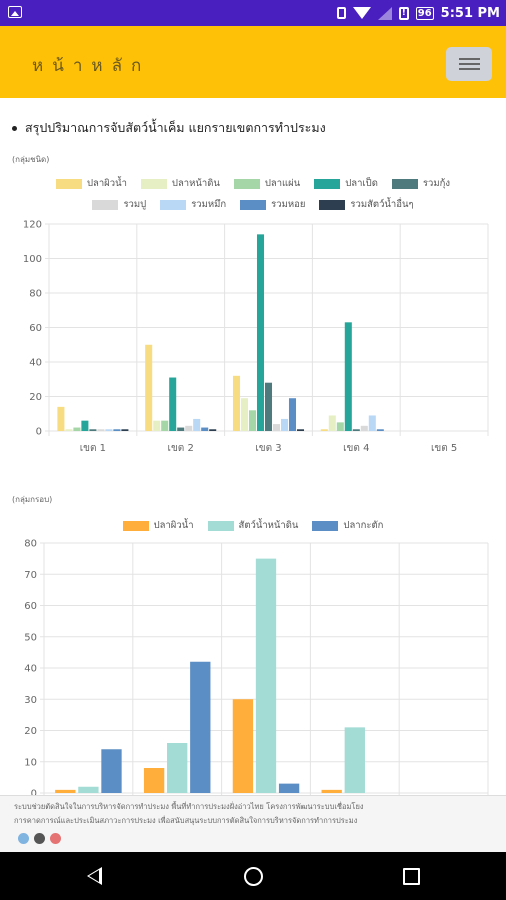  What do you see at coordinates (282, 183) in the screenshot?
I see `legend-label: ปลาแผ่น` at bounding box center [282, 183].